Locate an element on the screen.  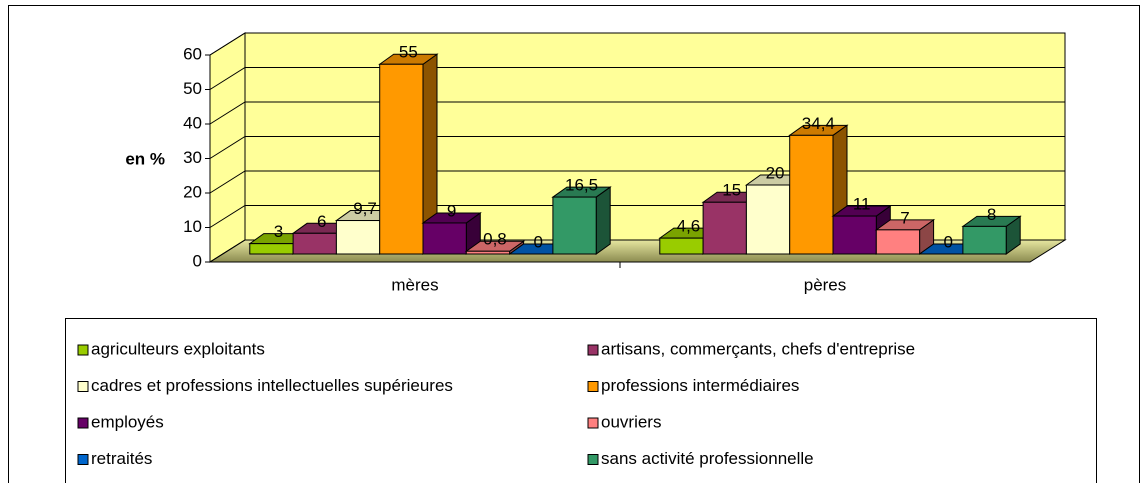
bar-side is located at coordinates (603, 220).